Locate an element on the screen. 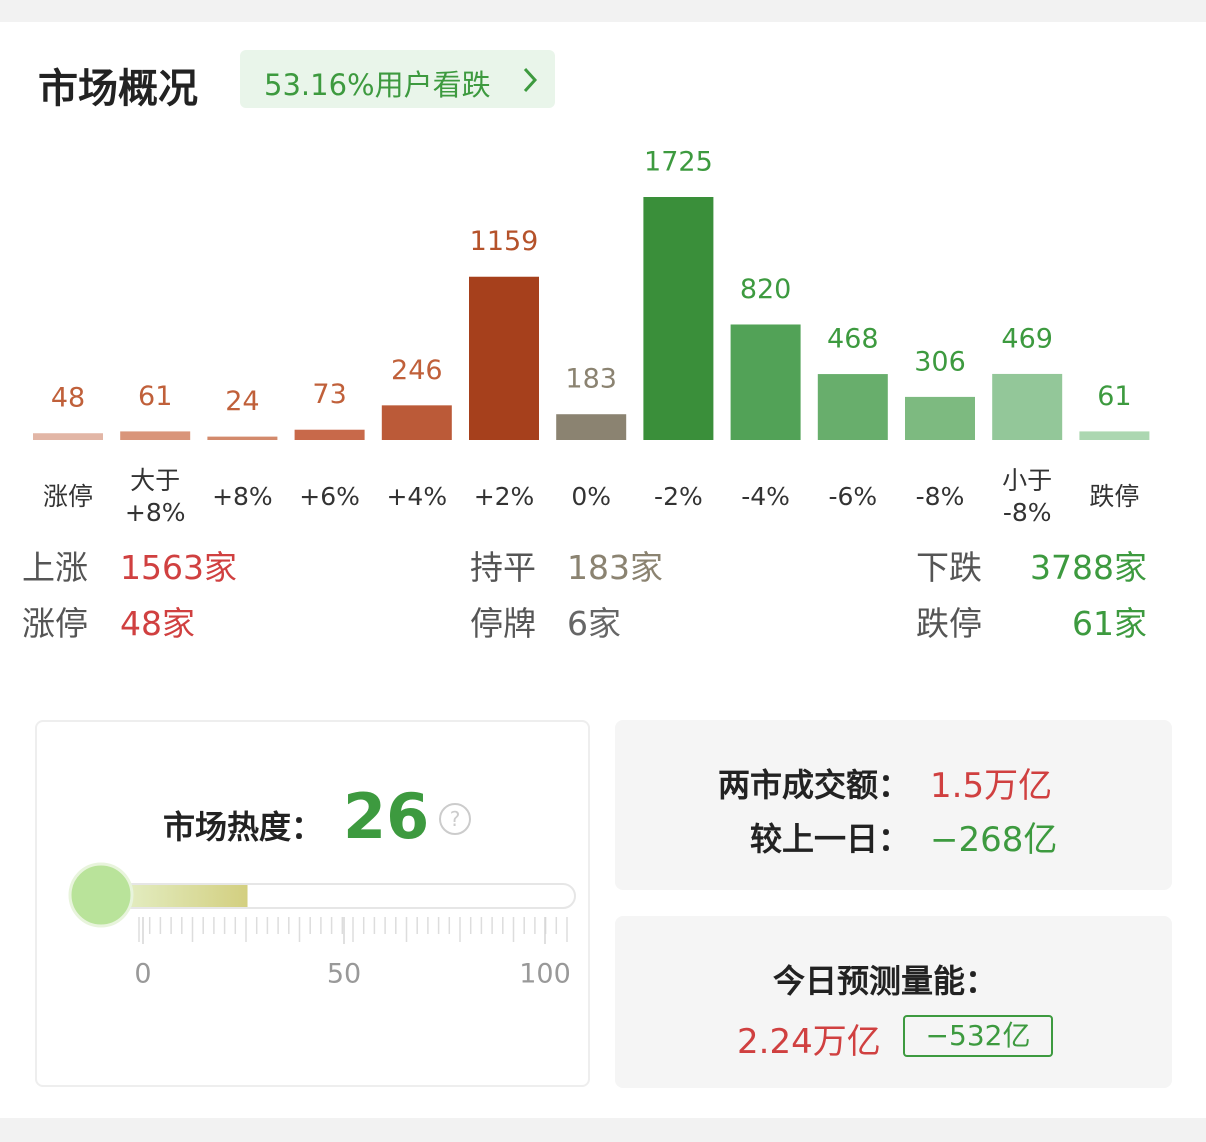 The width and height of the screenshot is (1206, 1142). value-label: 820 is located at coordinates (766, 289).